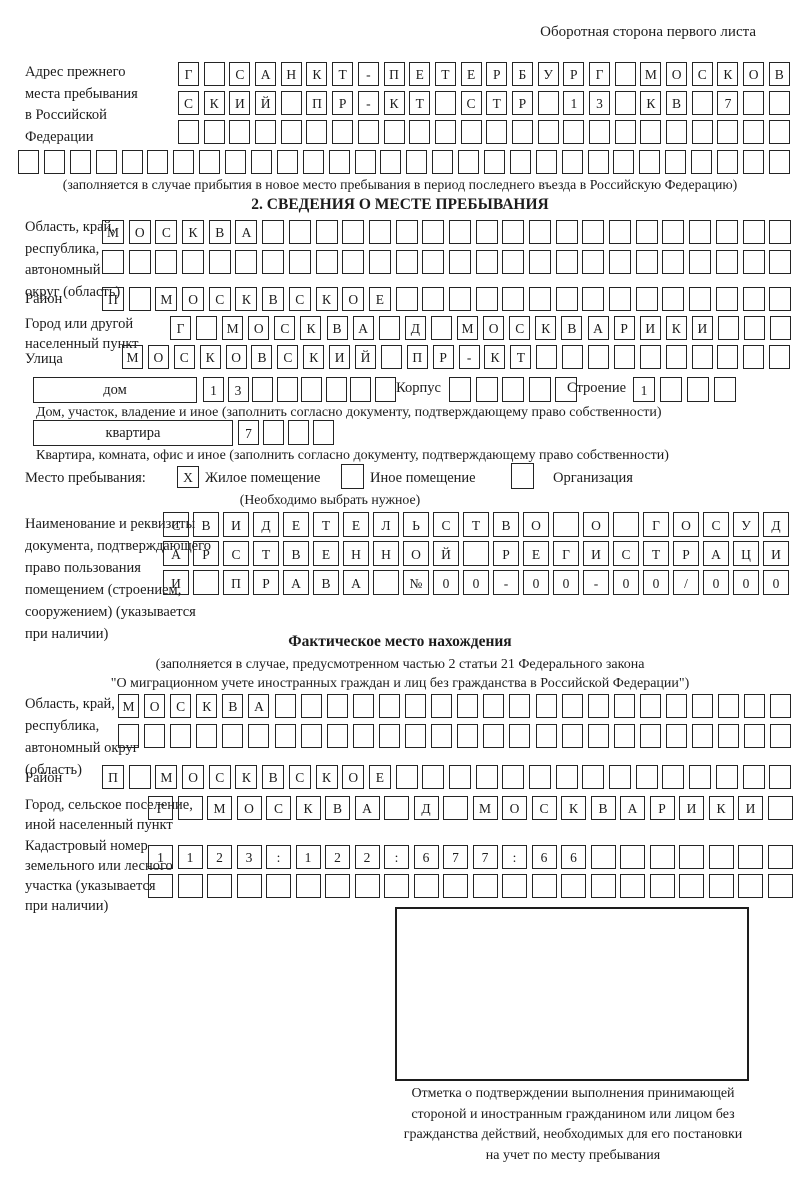  Describe the element at coordinates (478, 582) in the screenshot. I see `document-row-3: И П Р А В А № 0 0-0 0-0 0/0 0 0` at that location.